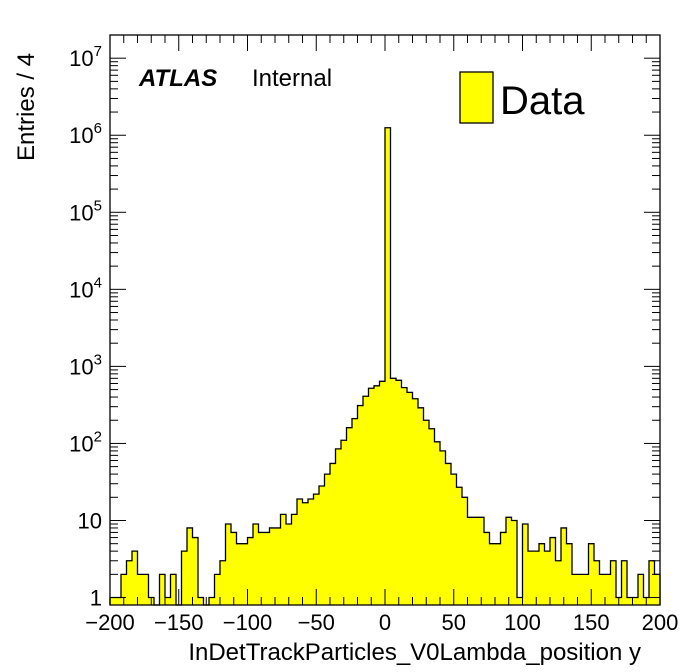  I want to click on x-tick-label: 0, so click(385, 622).